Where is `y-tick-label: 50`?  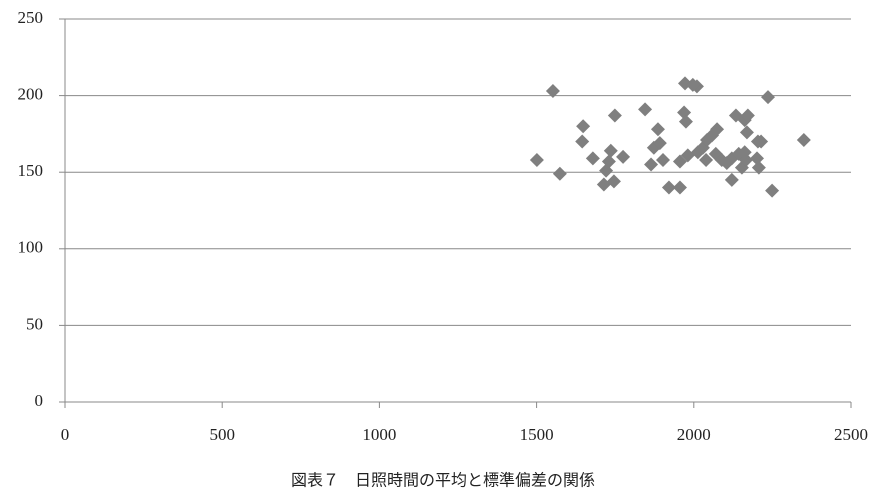 y-tick-label: 50 is located at coordinates (34, 323).